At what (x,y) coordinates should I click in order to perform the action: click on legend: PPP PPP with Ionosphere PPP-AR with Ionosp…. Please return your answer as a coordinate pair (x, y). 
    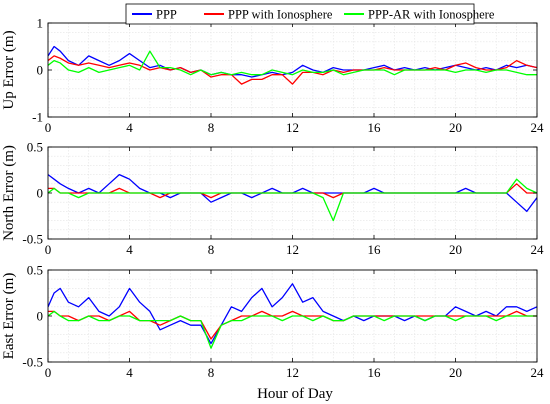
    Looking at the image, I should click on (310, 14).